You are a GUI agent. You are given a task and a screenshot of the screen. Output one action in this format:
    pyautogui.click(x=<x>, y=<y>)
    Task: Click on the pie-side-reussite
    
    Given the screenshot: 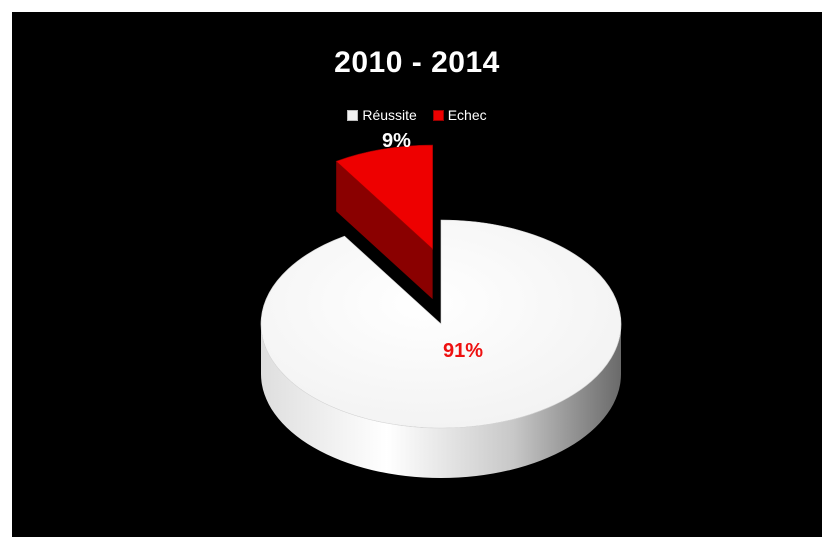 What is the action you would take?
    pyautogui.click(x=441, y=401)
    